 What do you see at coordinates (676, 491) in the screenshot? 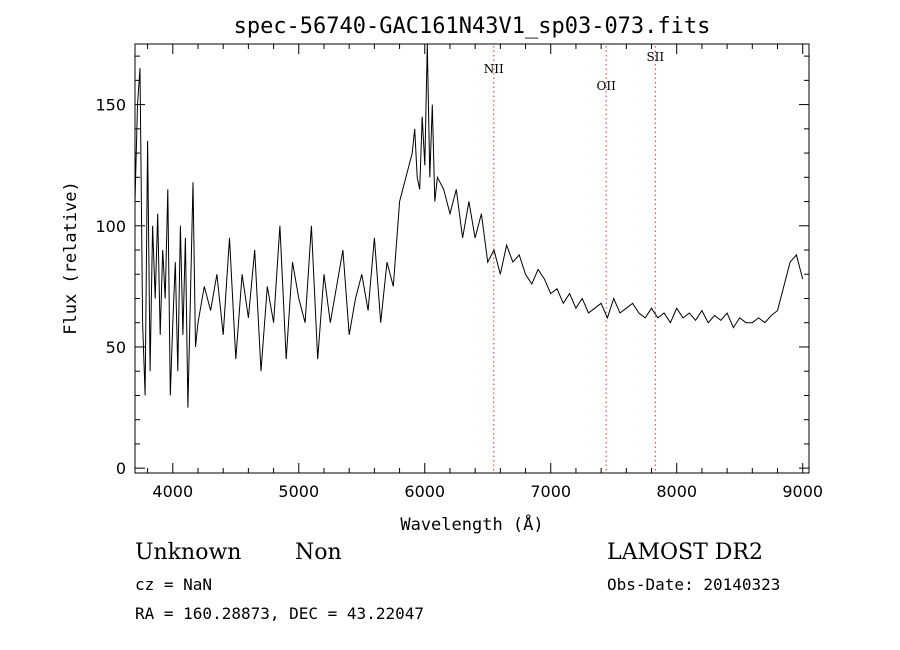
I see `x-tick-label: 8000` at bounding box center [676, 491].